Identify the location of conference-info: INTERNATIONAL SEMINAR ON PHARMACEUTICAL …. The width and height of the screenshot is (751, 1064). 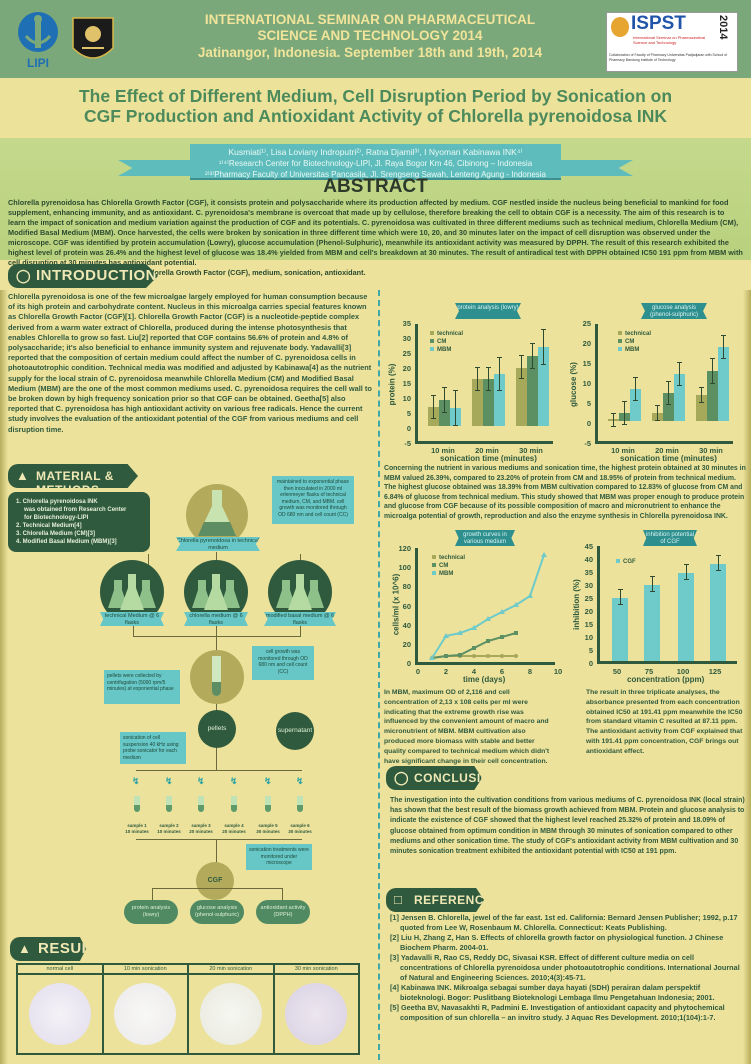
(370, 36).